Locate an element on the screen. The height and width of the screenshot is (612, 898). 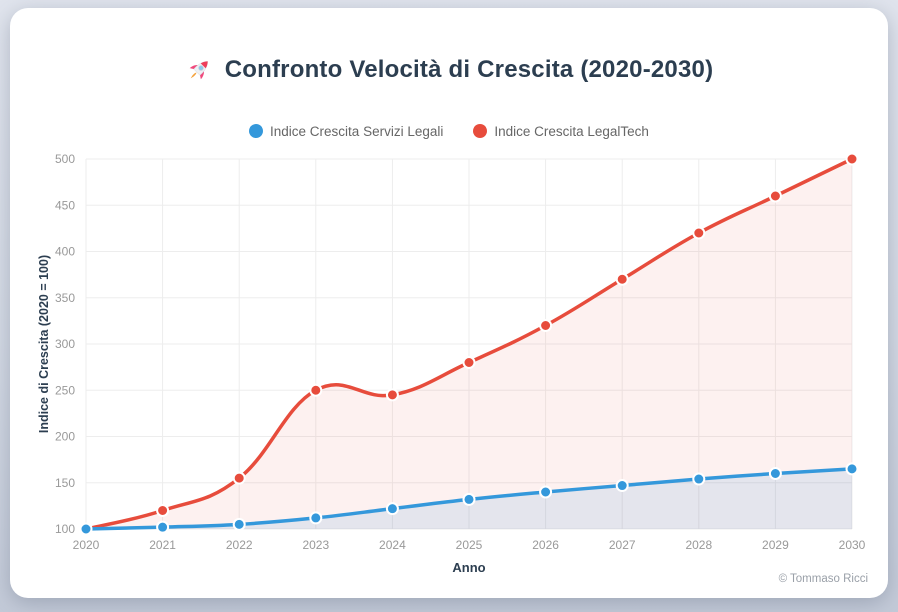
rocket-flame is located at coordinates (193, 75).